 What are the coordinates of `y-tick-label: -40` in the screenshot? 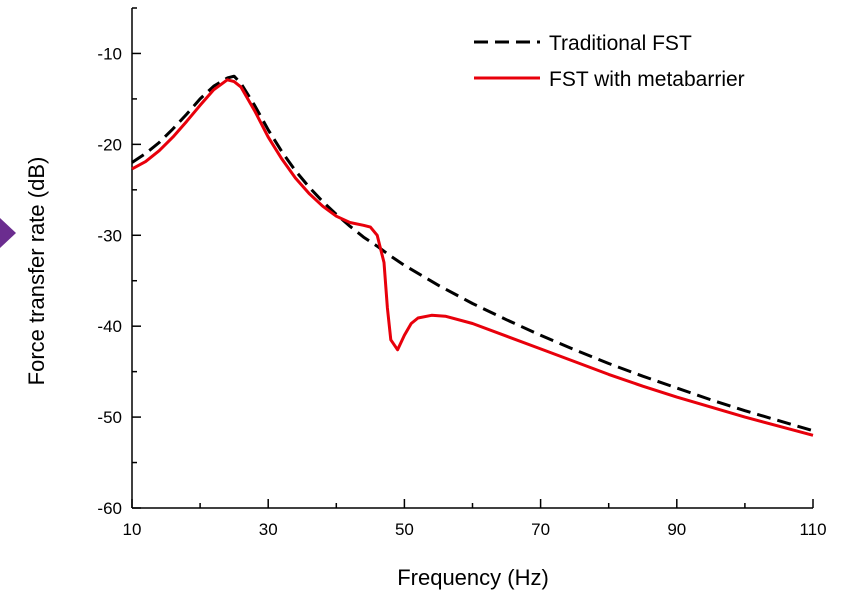 It's located at (109, 326).